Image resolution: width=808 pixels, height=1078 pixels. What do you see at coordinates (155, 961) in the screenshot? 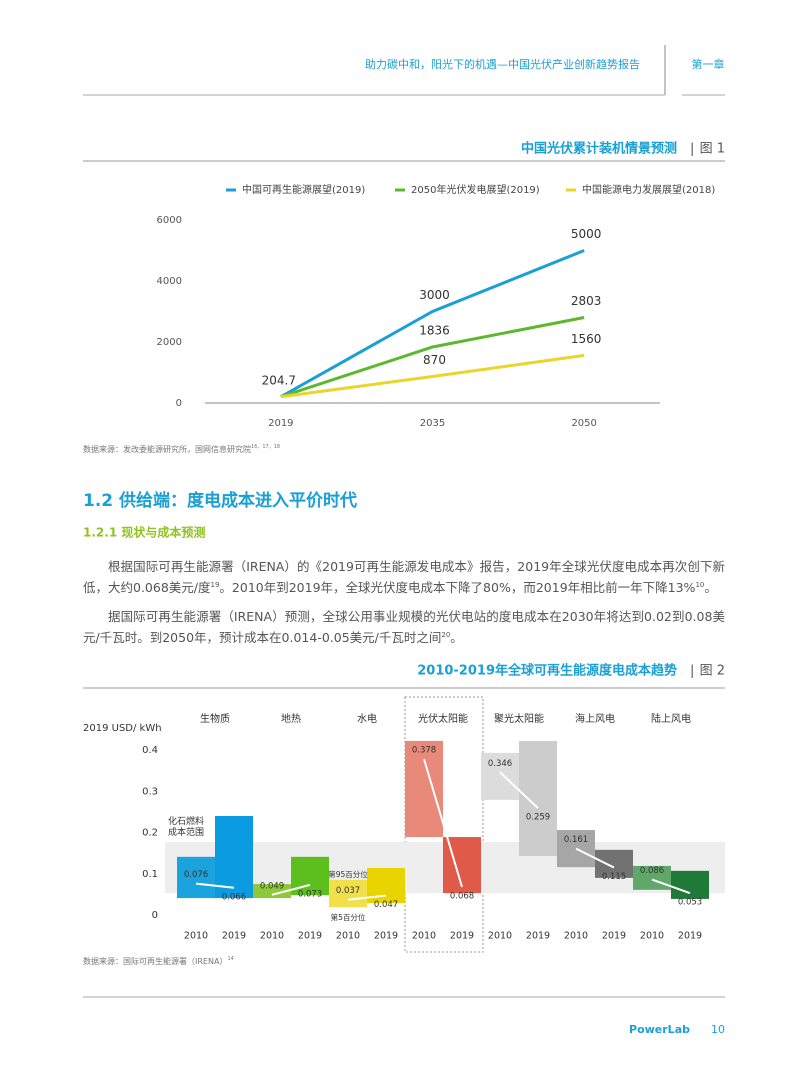
I see `source-text: 数据来源：国际可再生能源署（IRENA）` at bounding box center [155, 961].